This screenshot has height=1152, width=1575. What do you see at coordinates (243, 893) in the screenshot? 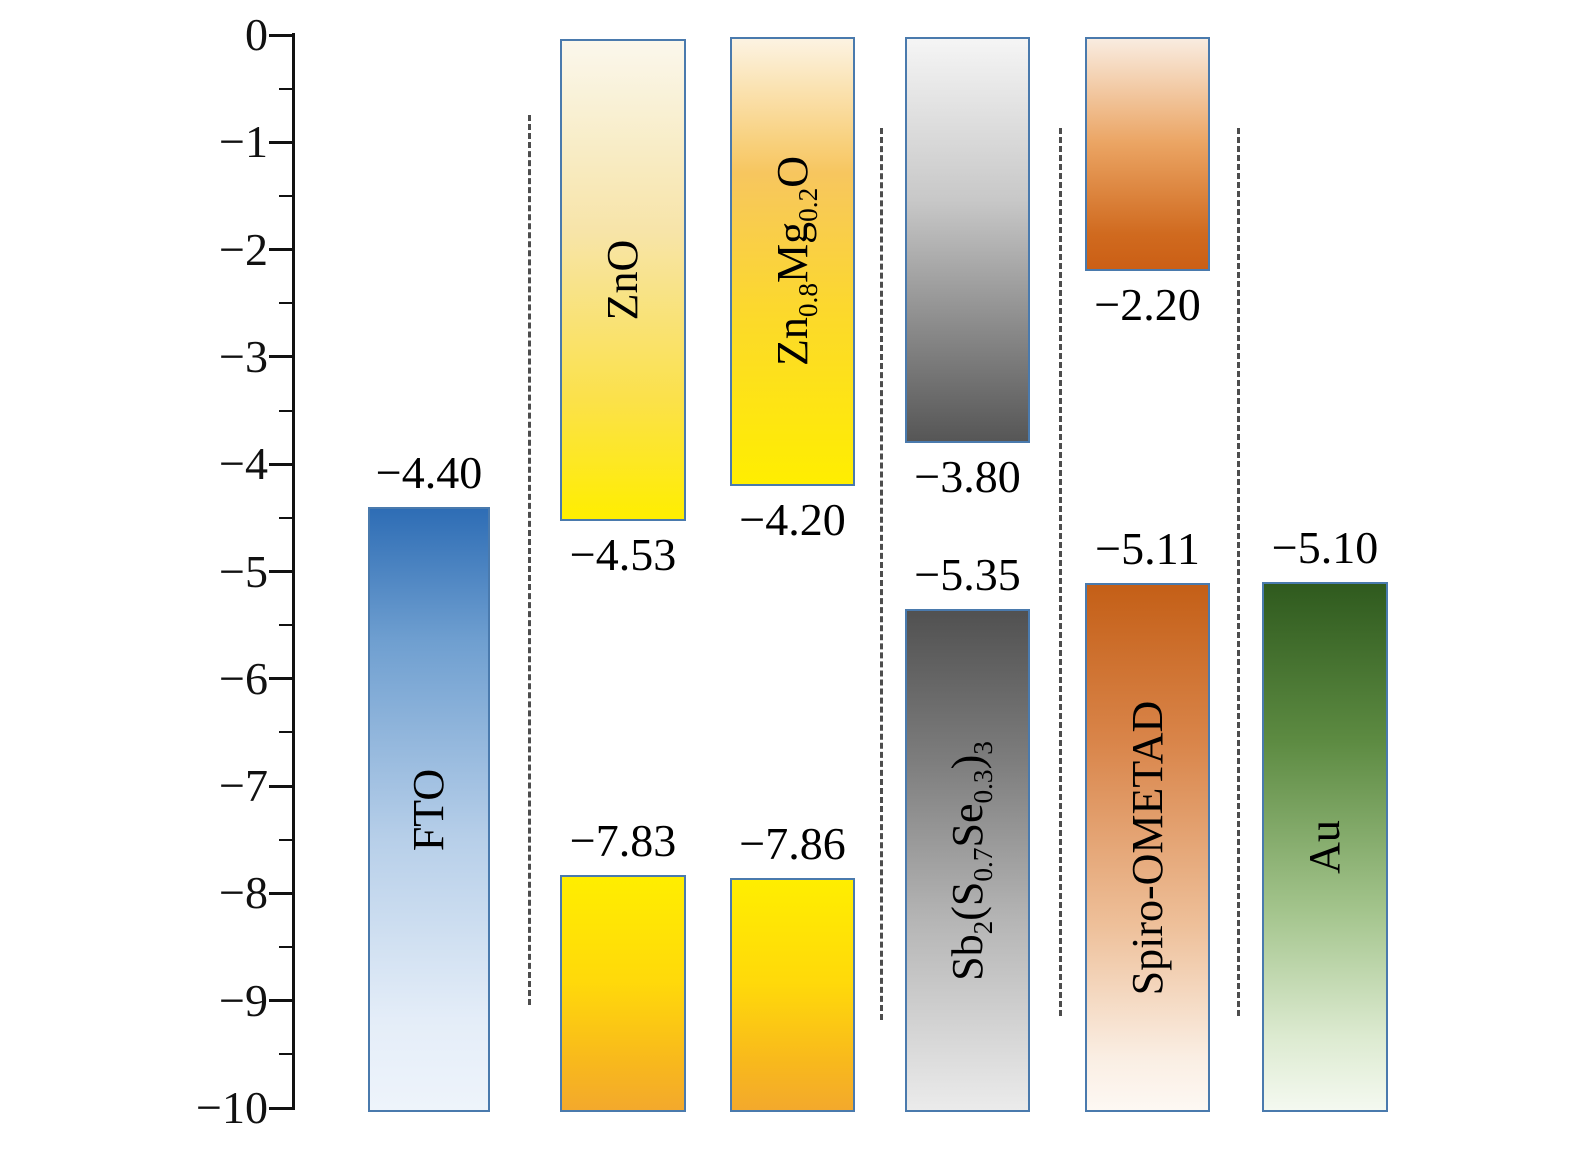
I see `y-tick-label: −8` at bounding box center [243, 893].